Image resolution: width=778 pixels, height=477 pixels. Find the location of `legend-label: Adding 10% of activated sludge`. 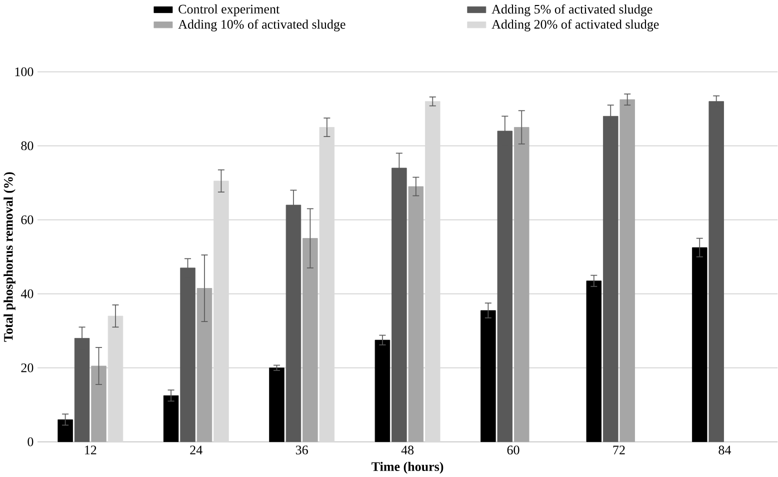

legend-label: Adding 10% of activated sludge is located at coordinates (262, 25).